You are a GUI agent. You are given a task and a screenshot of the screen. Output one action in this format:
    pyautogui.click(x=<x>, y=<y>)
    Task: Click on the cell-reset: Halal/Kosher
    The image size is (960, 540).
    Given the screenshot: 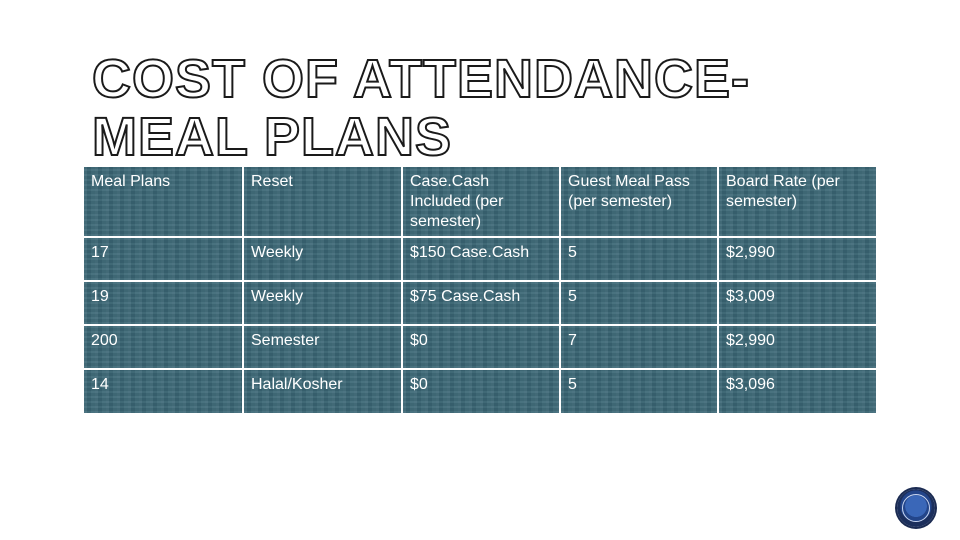 What is the action you would take?
    pyautogui.click(x=323, y=391)
    